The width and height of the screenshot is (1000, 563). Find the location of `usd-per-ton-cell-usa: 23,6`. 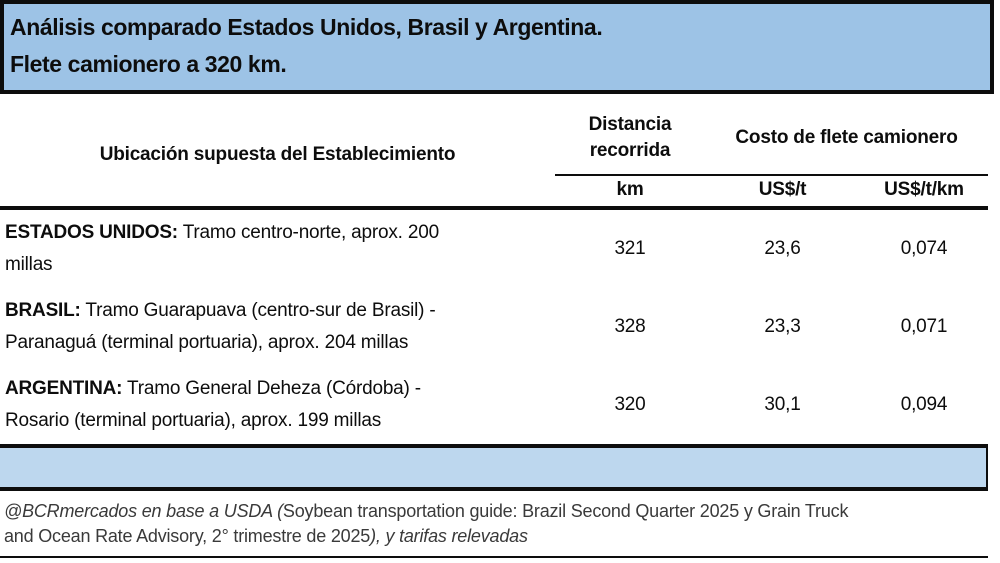

usd-per-ton-cell-usa: 23,6 is located at coordinates (782, 248).